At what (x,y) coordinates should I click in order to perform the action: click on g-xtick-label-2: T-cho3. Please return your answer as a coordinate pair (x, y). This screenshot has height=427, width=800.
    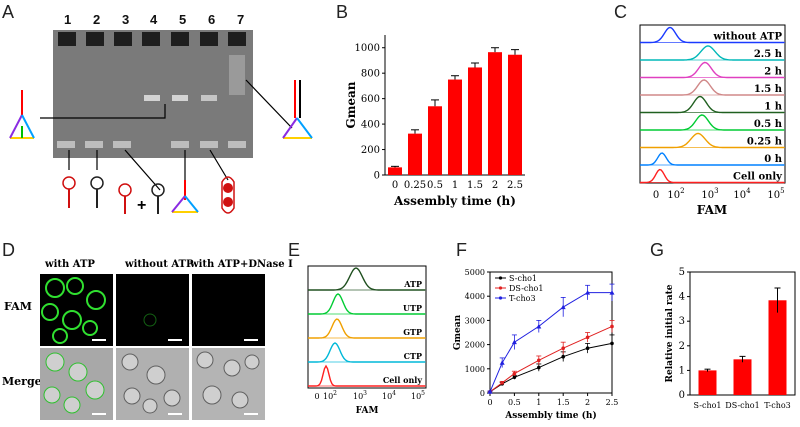
    Looking at the image, I should click on (777, 405).